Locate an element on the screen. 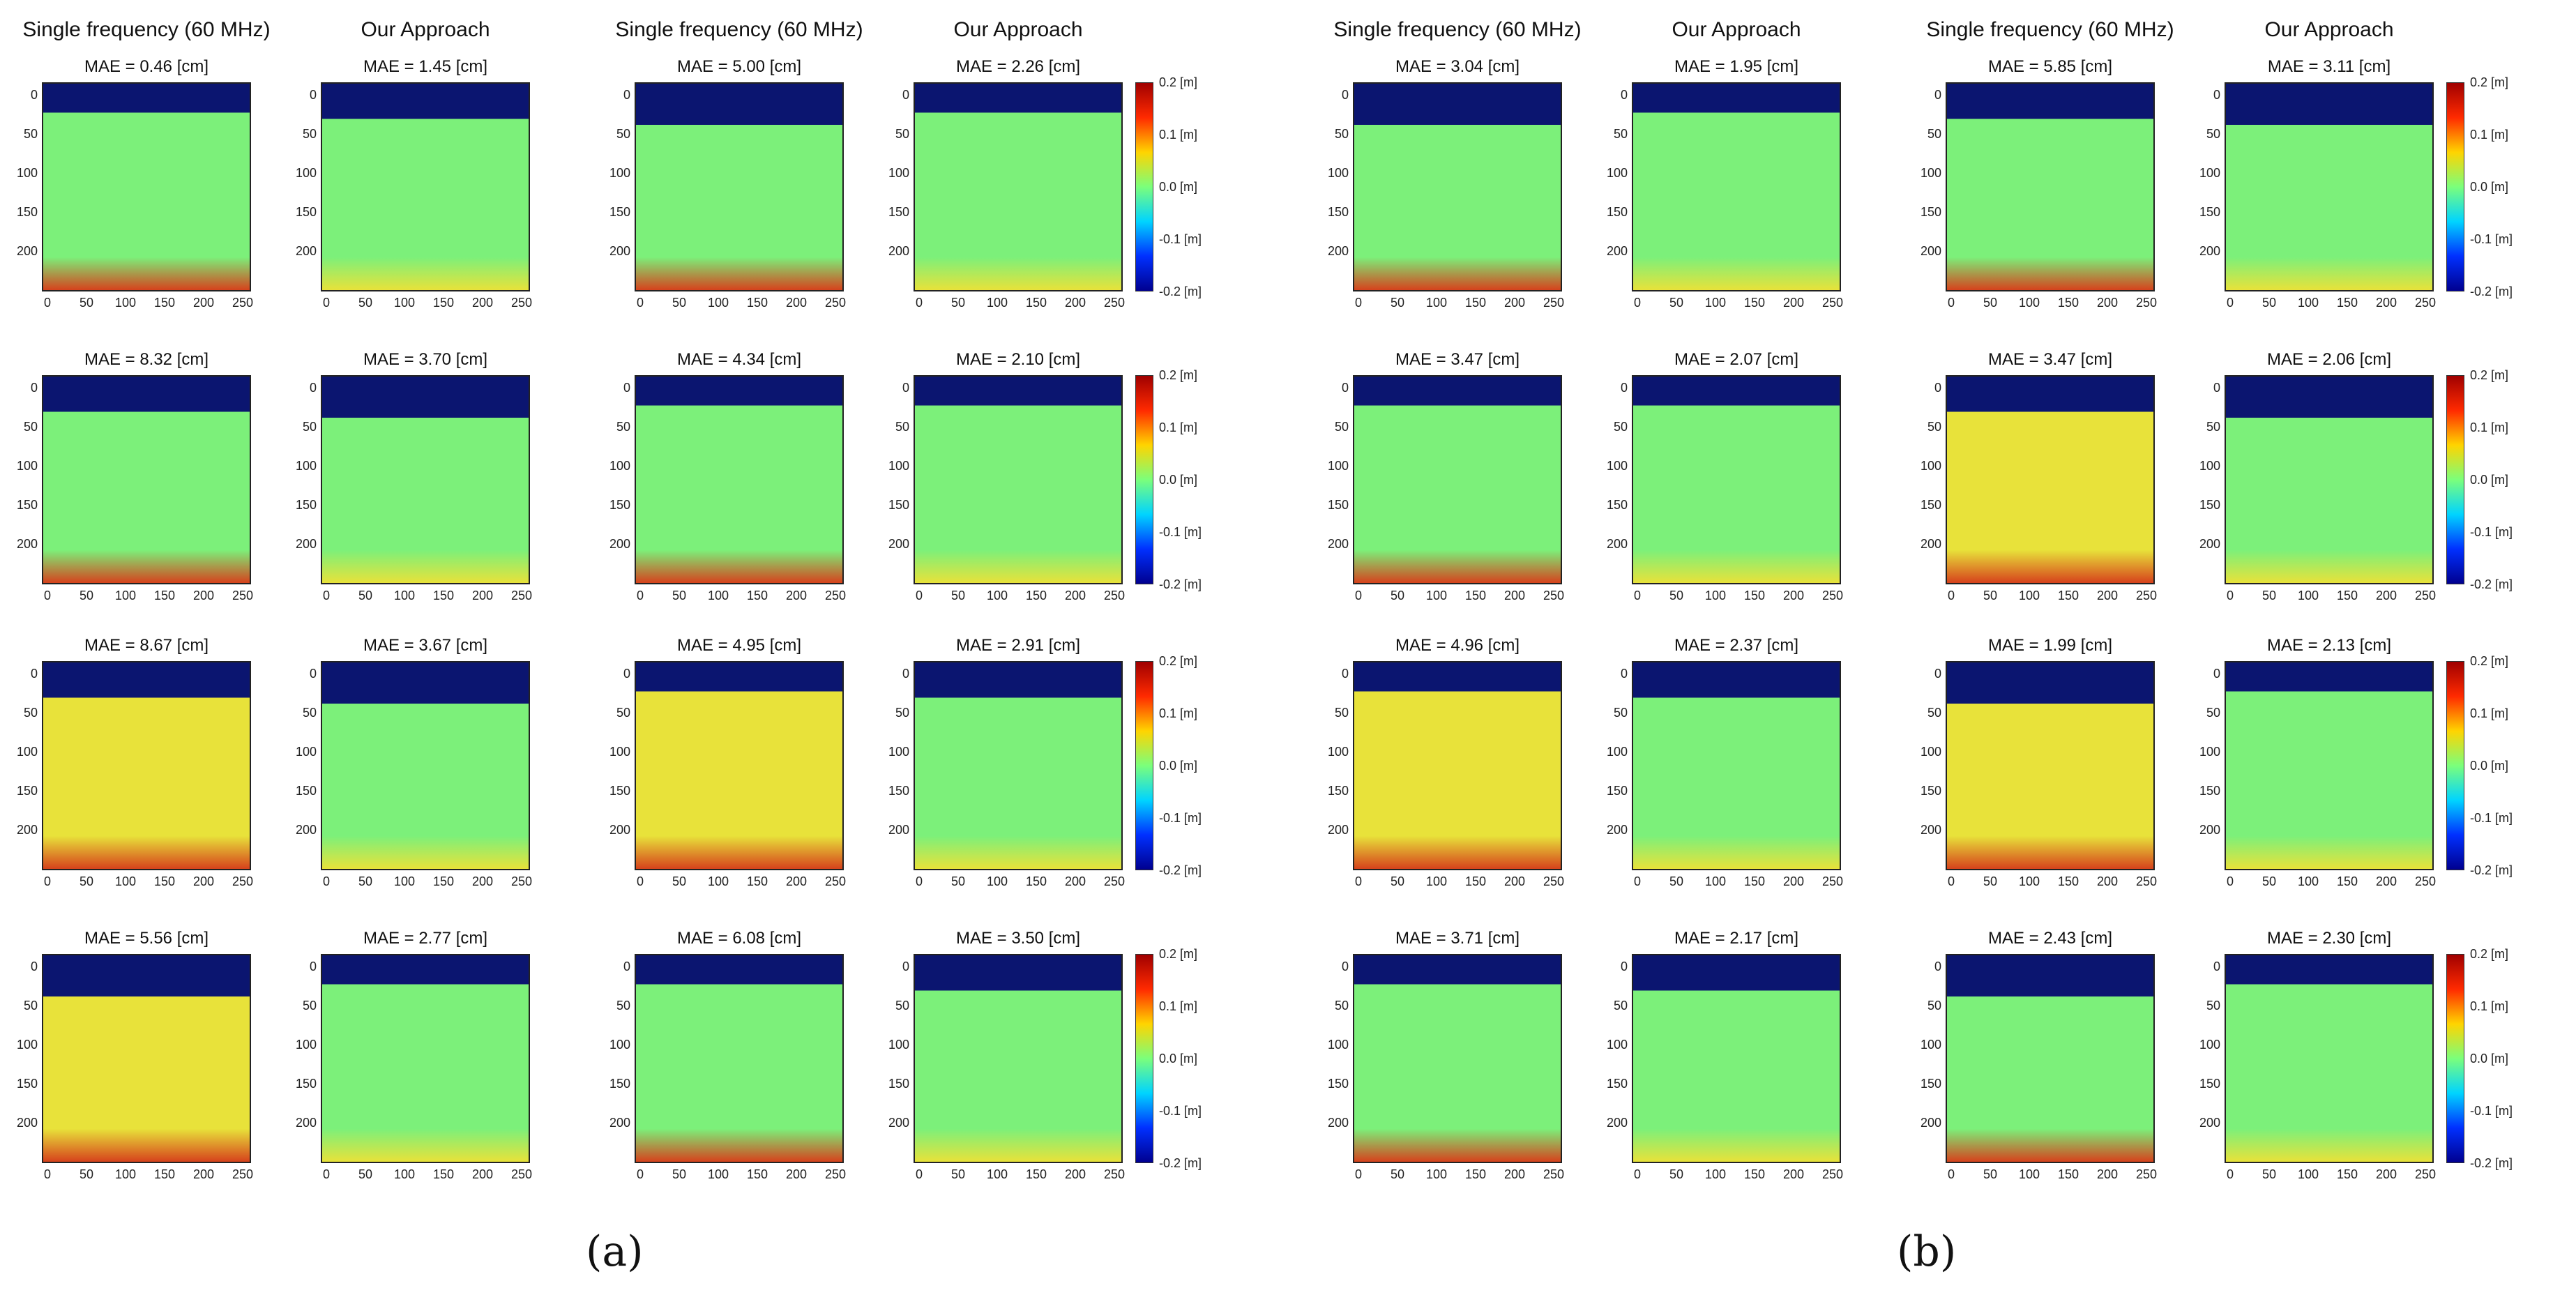  colorbar-tick-label: -0.2 [m] is located at coordinates (2491, 584).